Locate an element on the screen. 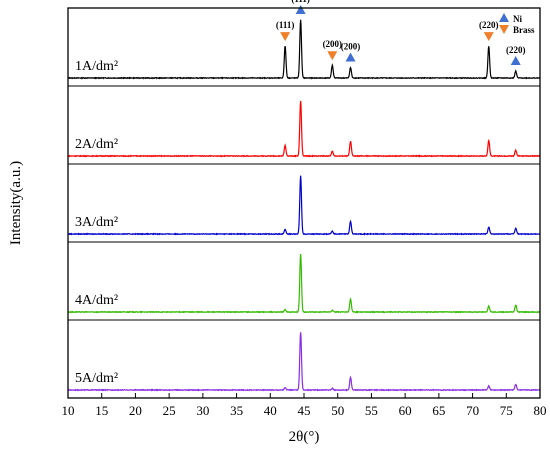 Image resolution: width=550 pixels, height=453 pixels. x-tick-label: 80 is located at coordinates (540, 410).